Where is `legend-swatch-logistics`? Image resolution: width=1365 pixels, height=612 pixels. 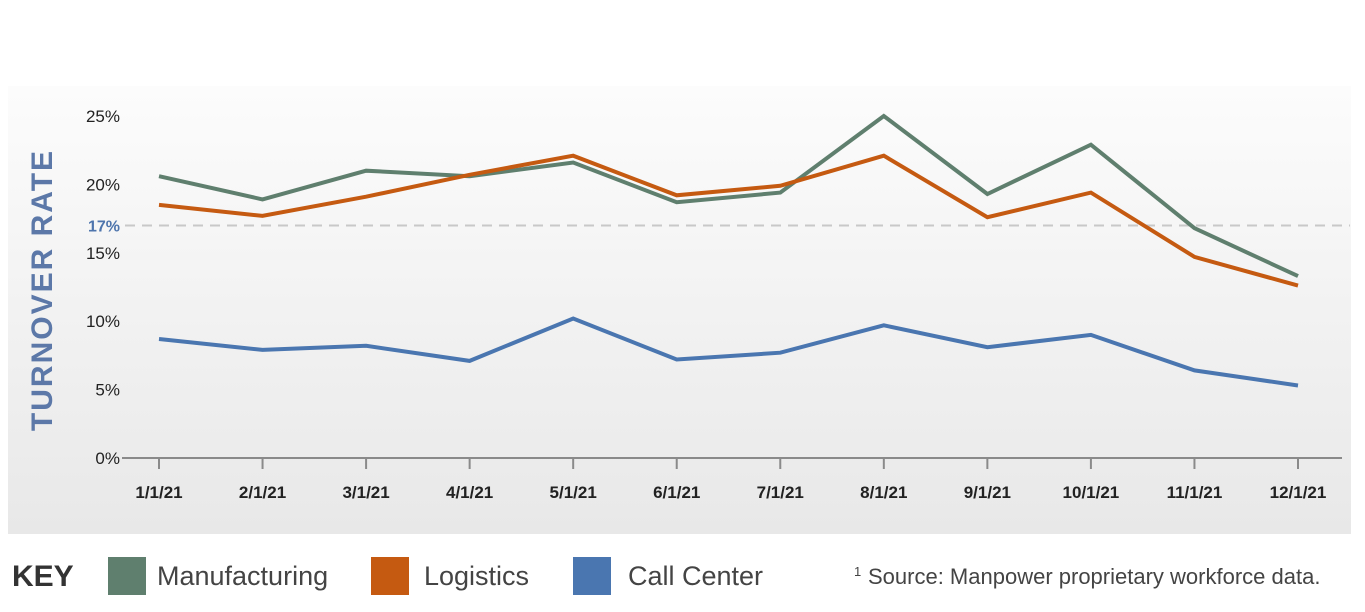 legend-swatch-logistics is located at coordinates (390, 576).